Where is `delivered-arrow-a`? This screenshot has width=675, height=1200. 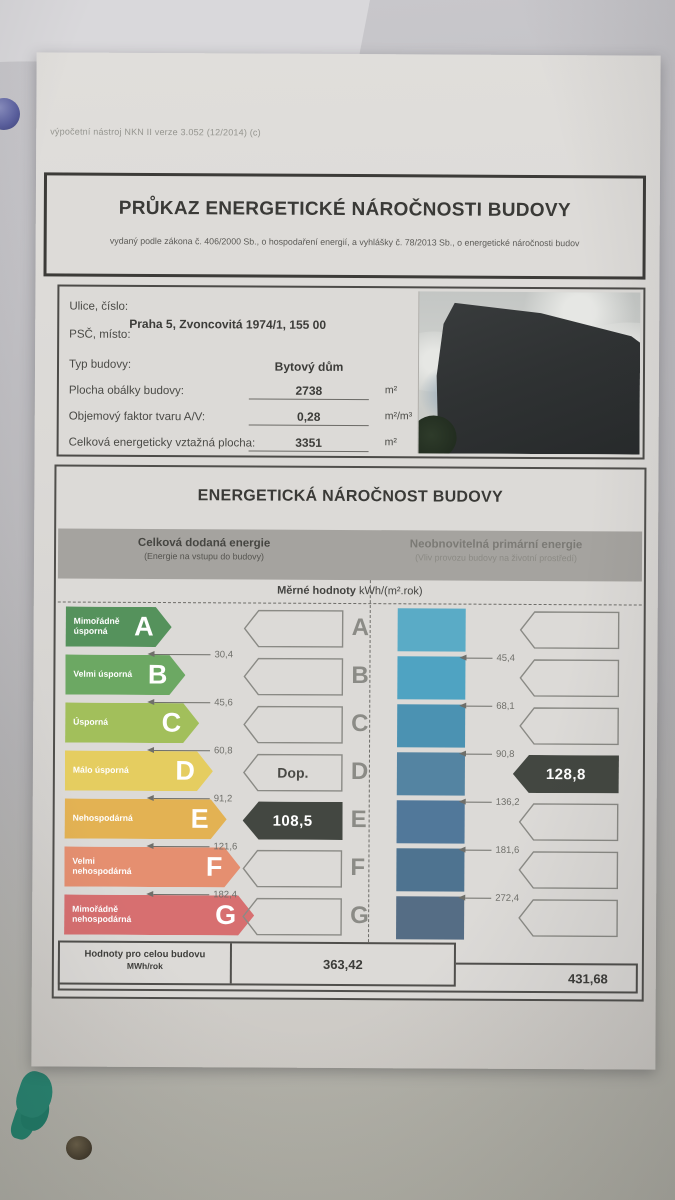
delivered-arrow-a is located at coordinates (293, 628).